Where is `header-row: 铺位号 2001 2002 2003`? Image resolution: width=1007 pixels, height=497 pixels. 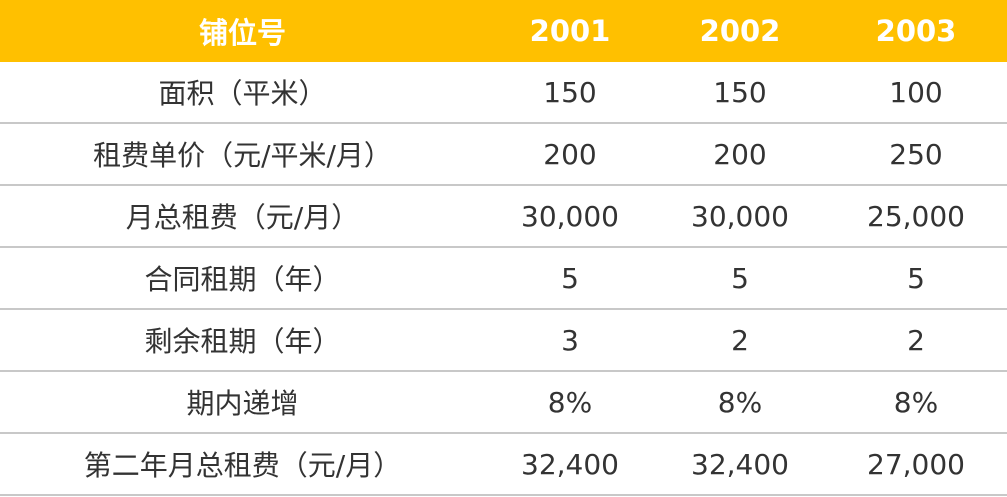 header-row: 铺位号 2001 2002 2003 is located at coordinates (503, 31).